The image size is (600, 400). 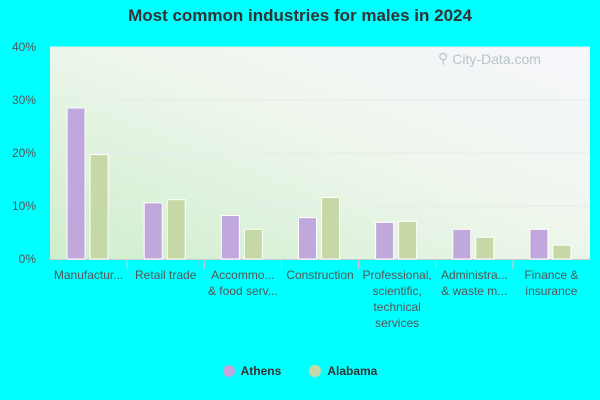 What do you see at coordinates (166, 275) in the screenshot?
I see `x-tick-label: Retail trade` at bounding box center [166, 275].